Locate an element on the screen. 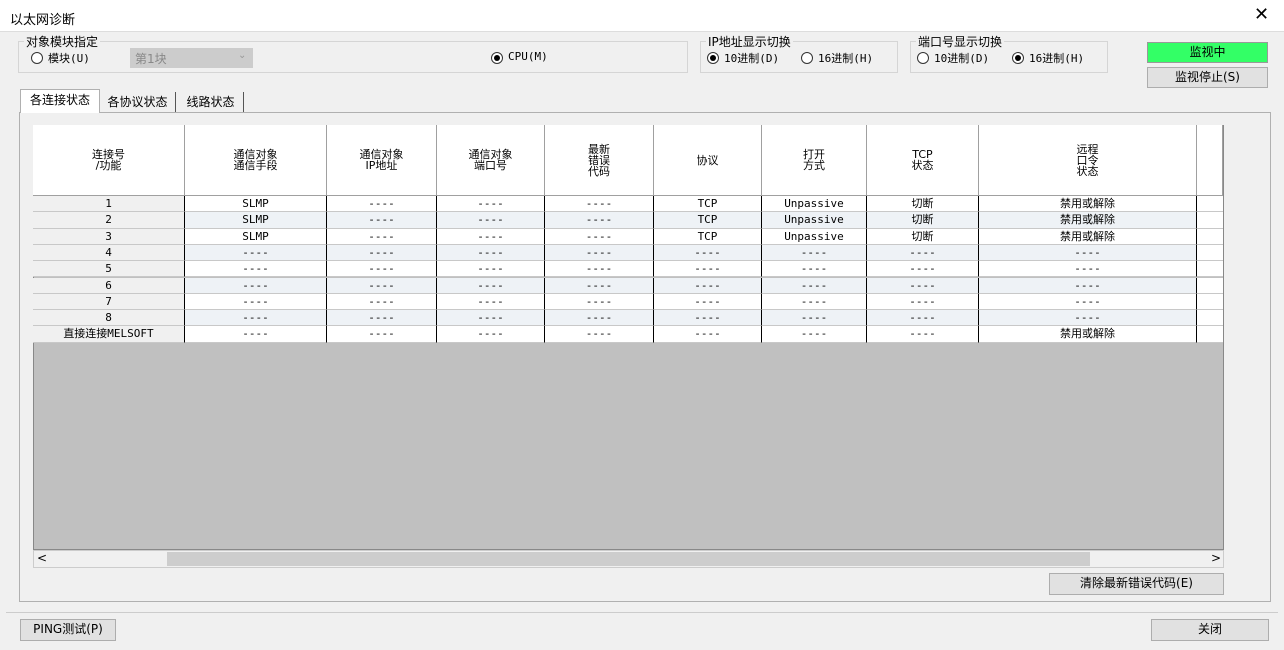 Image resolution: width=1284 pixels, height=650 pixels. radio-label: CPU(M) is located at coordinates (528, 56).